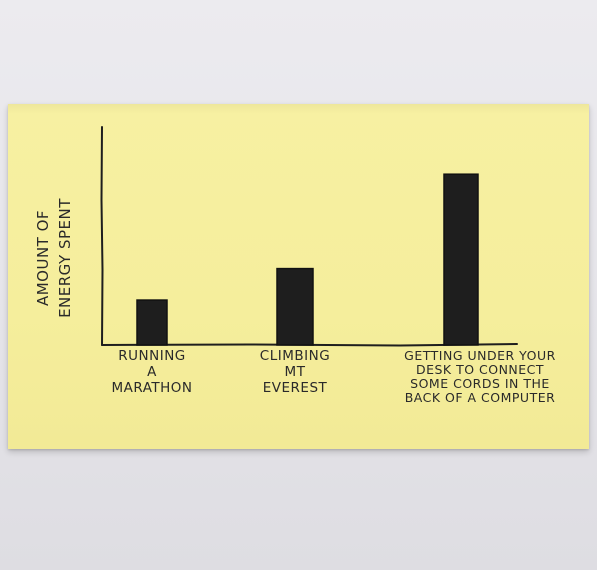 This screenshot has width=597, height=570. What do you see at coordinates (102, 236) in the screenshot?
I see `y-axis` at bounding box center [102, 236].